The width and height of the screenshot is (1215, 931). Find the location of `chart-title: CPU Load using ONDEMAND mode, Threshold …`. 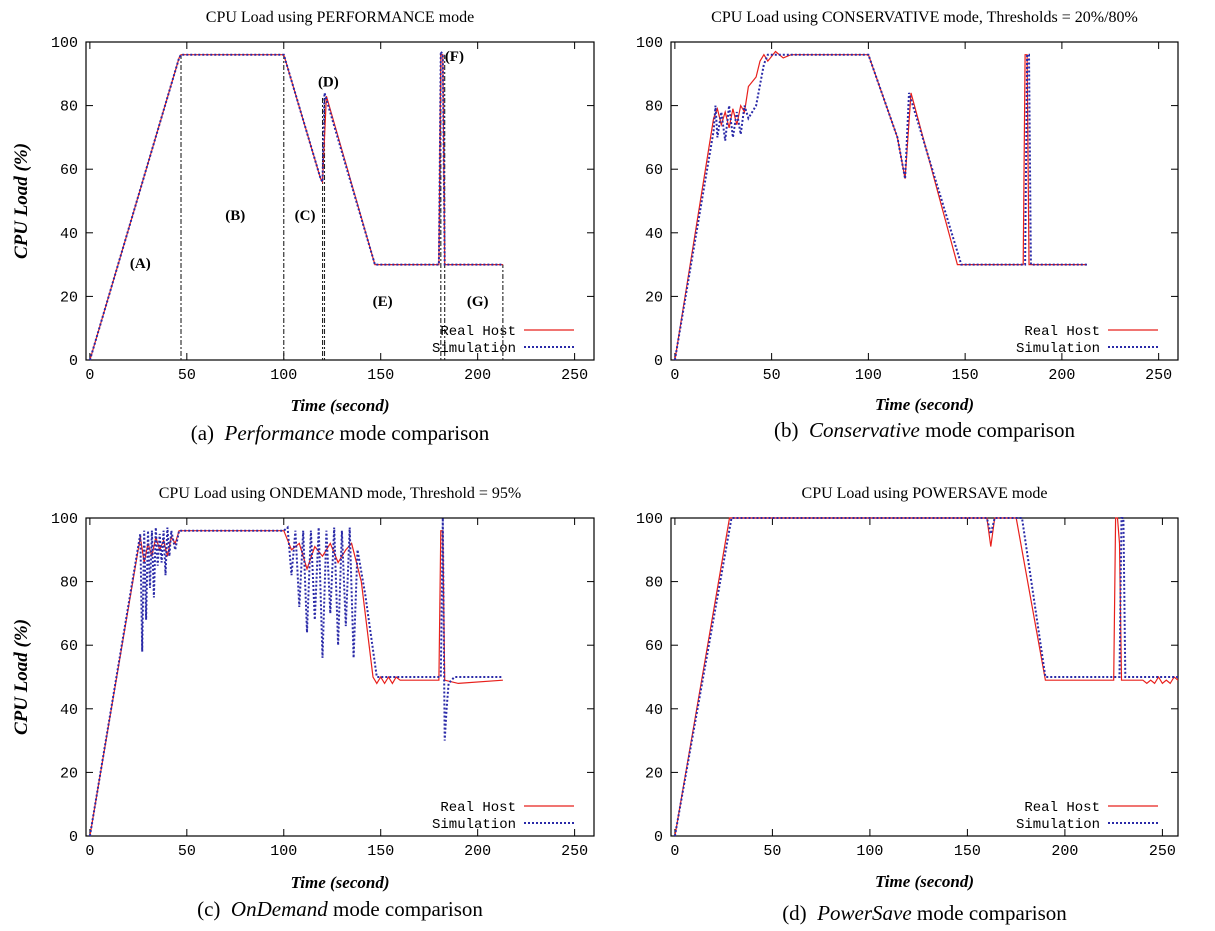

chart-title: CPU Load using ONDEMAND mode, Threshold … is located at coordinates (340, 493).